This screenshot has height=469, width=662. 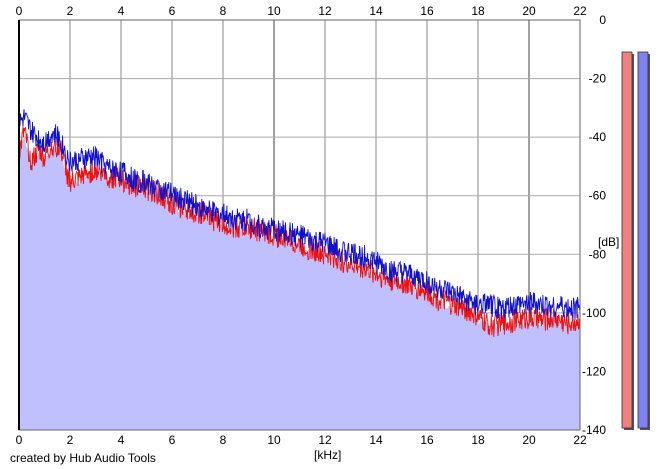 What do you see at coordinates (70, 440) in the screenshot?
I see `x-tick-label-bottom: 2` at bounding box center [70, 440].